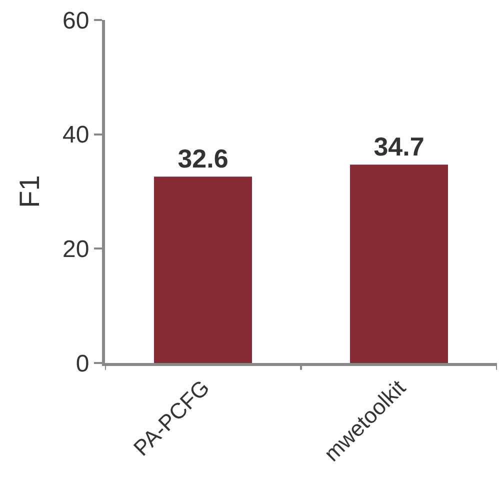  What do you see at coordinates (76, 20) in the screenshot?
I see `y-tick-label: 60` at bounding box center [76, 20].